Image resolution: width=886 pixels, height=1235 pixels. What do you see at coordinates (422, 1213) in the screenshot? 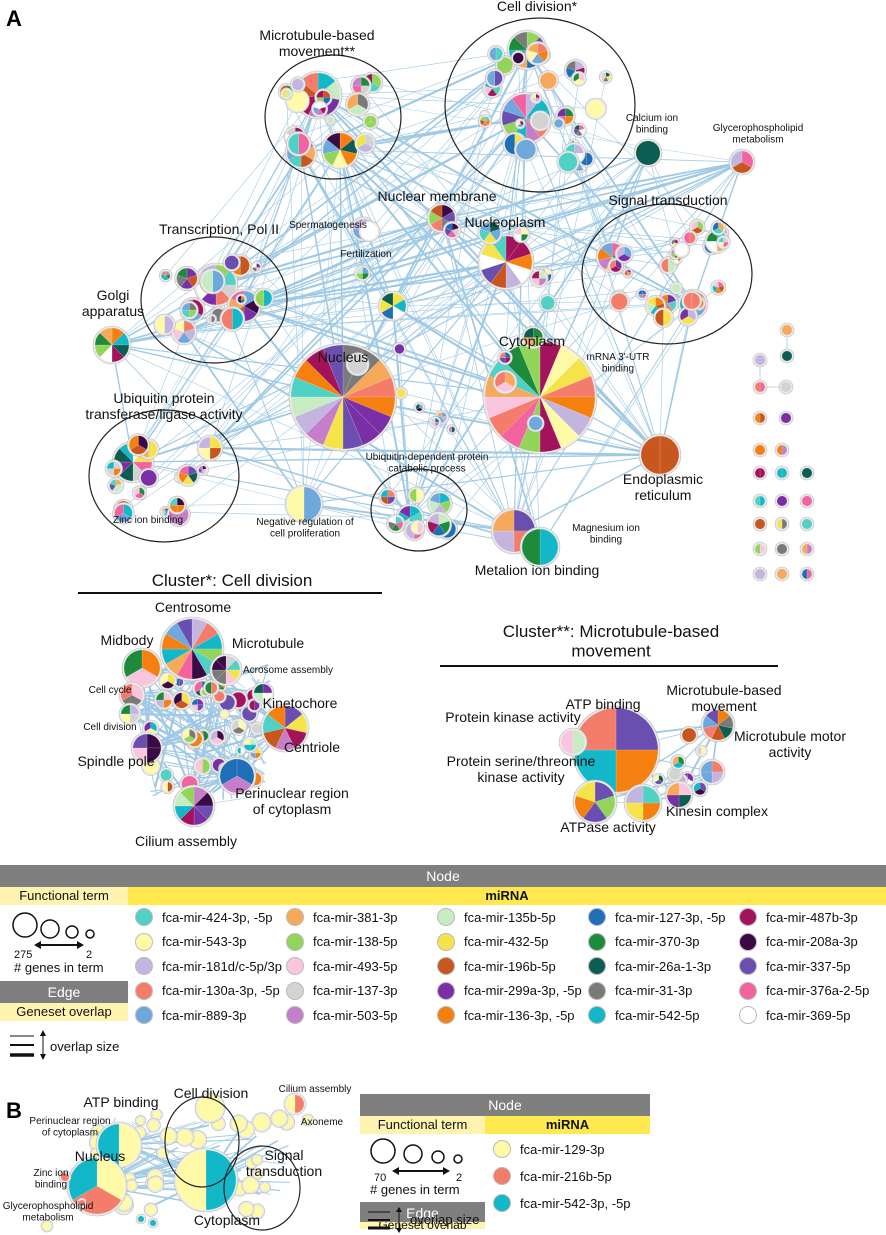
I see `legend-b-edge-header: Edge` at bounding box center [422, 1213].